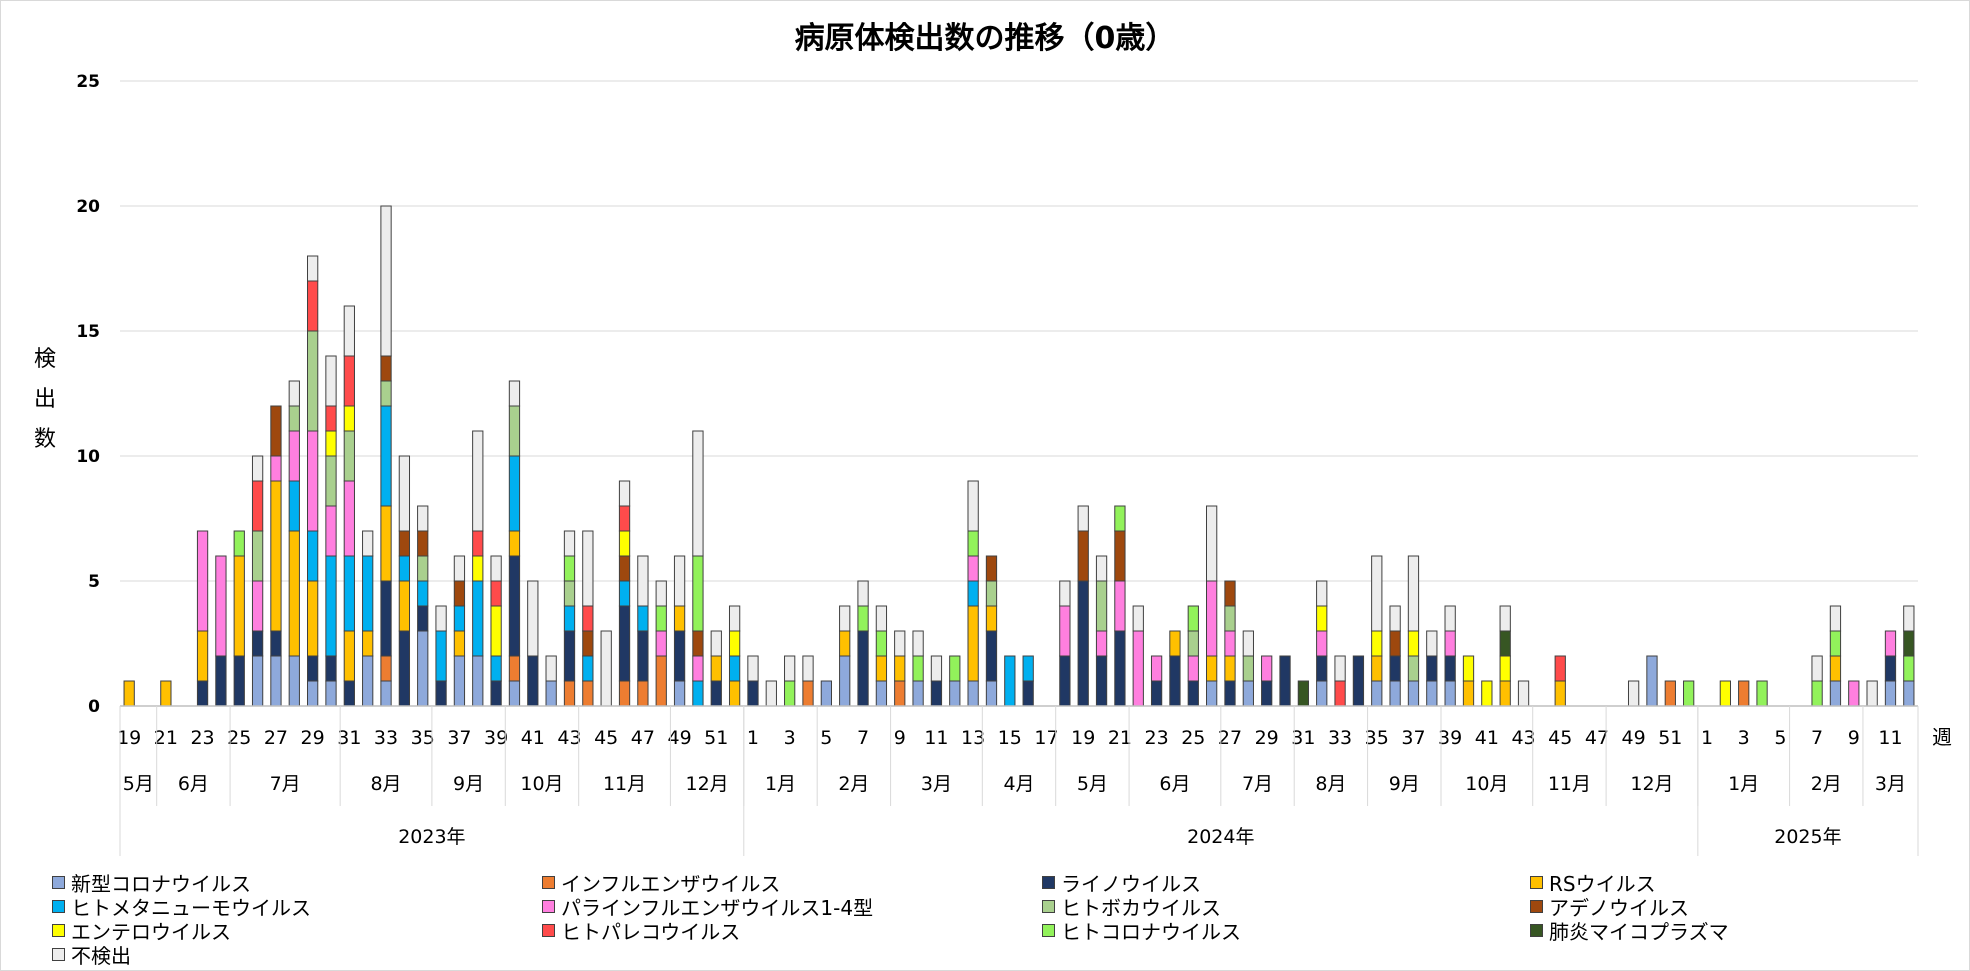 Image resolution: width=1970 pixels, height=971 pixels. Describe the element at coordinates (45, 399) in the screenshot. I see `y-axis-label-char: 出` at that location.